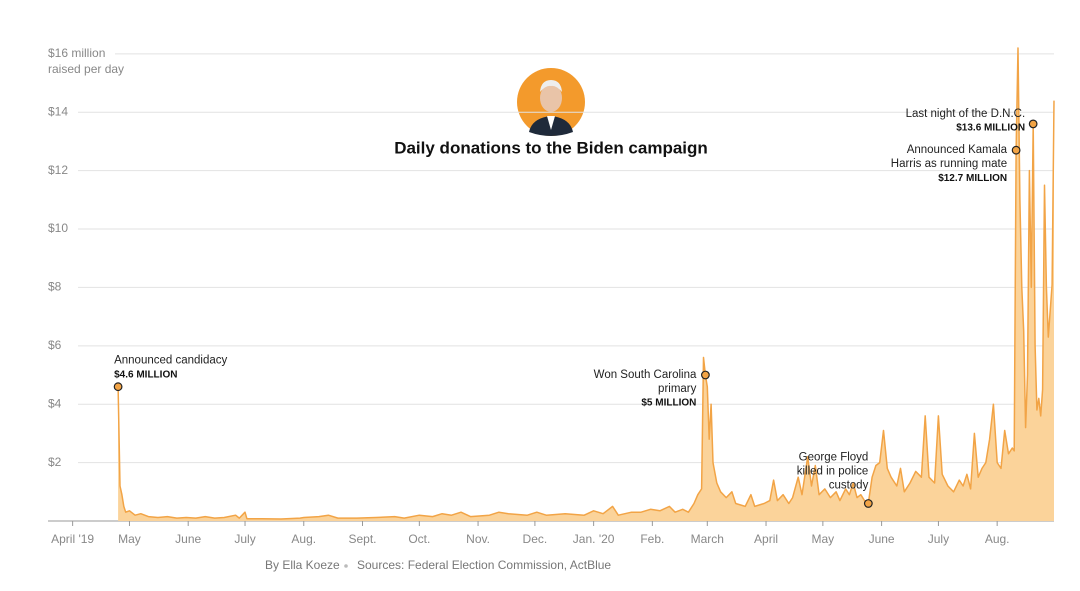 Image resolution: width=1080 pixels, height=591 pixels. Describe the element at coordinates (58, 111) in the screenshot. I see `y-tick-label: $14` at that location.